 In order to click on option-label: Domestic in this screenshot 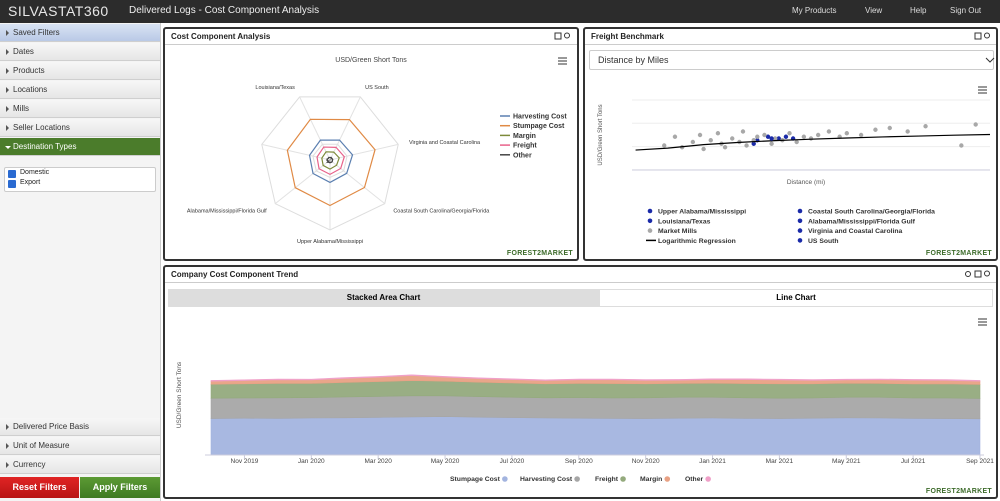, I will do `click(35, 172)`.